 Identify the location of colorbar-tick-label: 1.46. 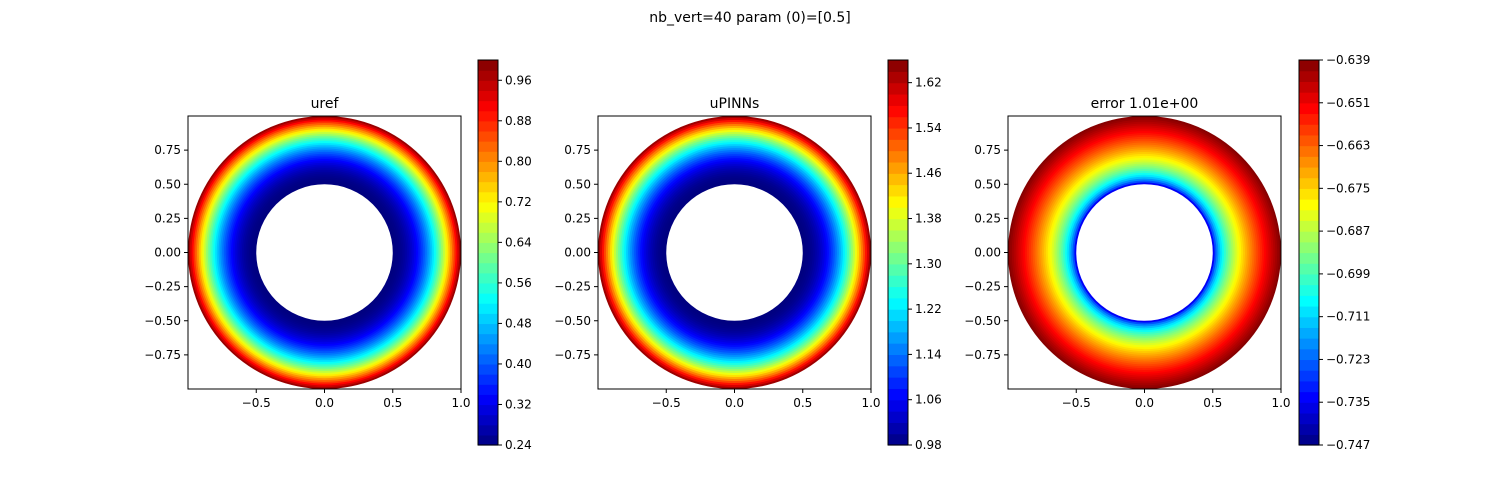
(928, 173).